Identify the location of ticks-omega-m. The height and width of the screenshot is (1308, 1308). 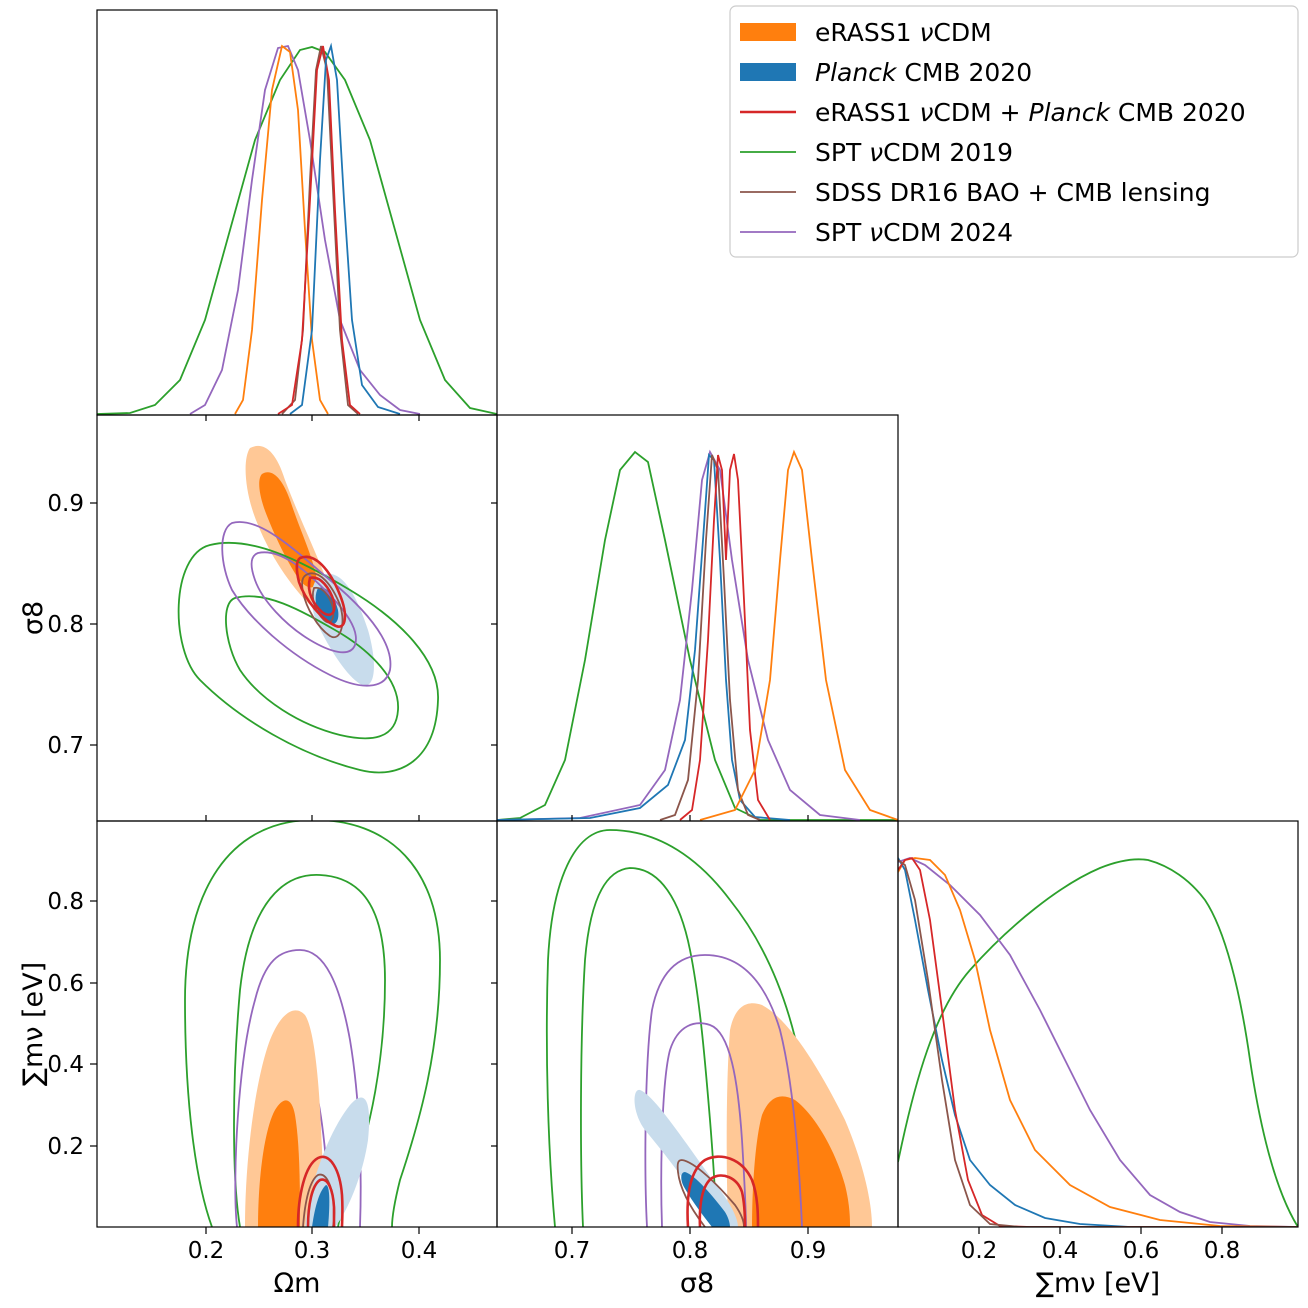
(312, 824).